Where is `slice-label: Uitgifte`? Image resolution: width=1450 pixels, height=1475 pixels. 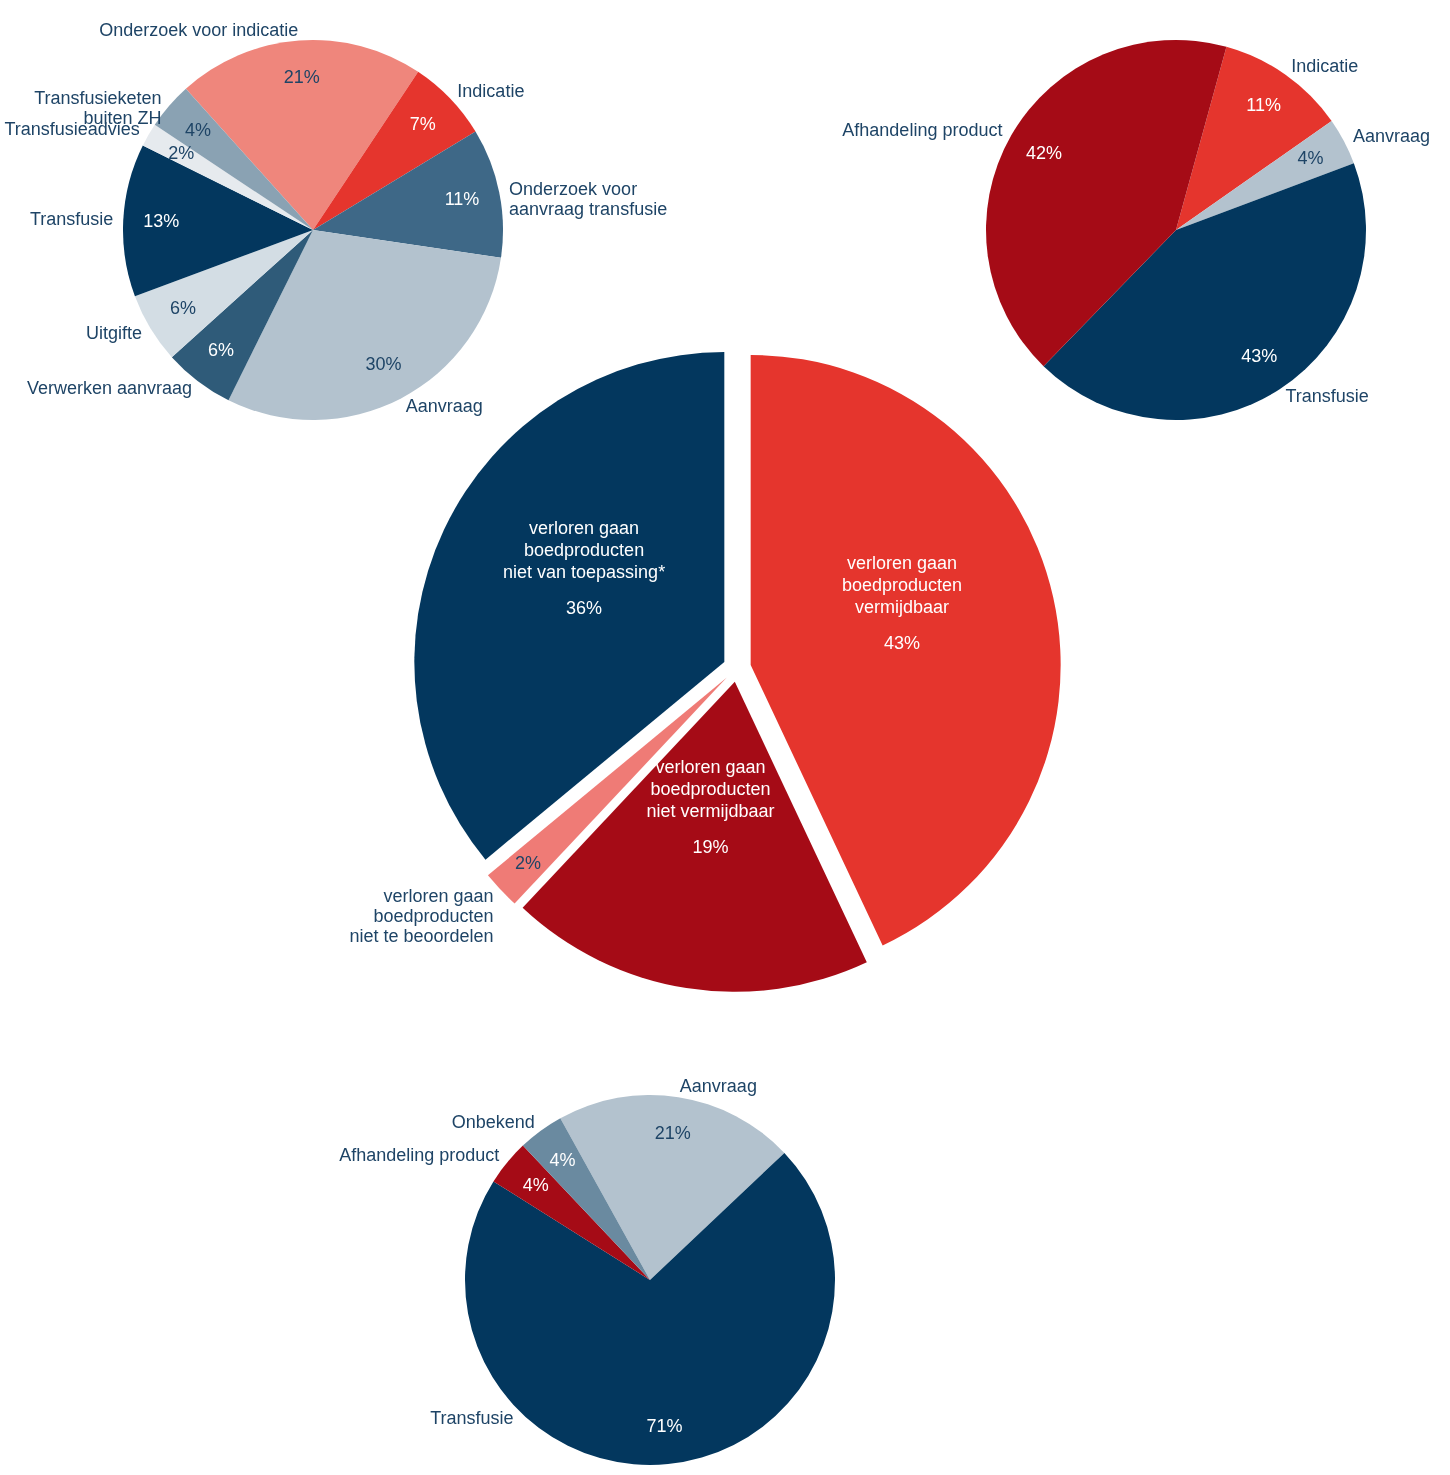
slice-label: Uitgifte is located at coordinates (113, 332).